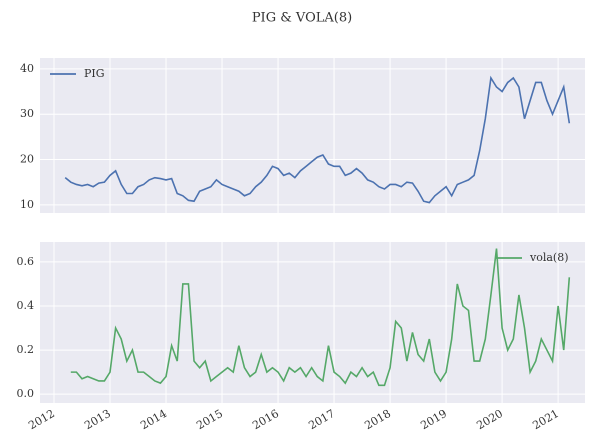  What do you see at coordinates (27, 159) in the screenshot?
I see `y-tick-label: 20` at bounding box center [27, 159].